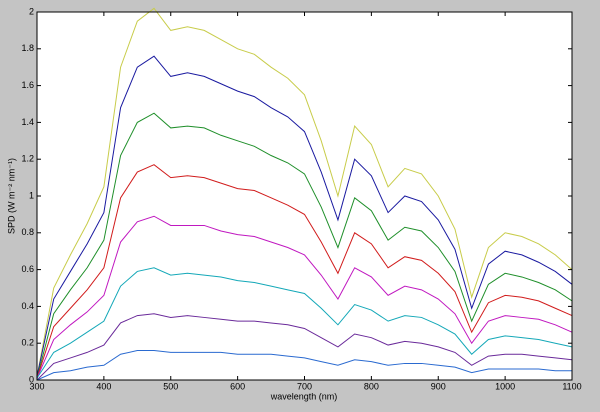 The height and width of the screenshot is (412, 600). Describe the element at coordinates (36, 386) in the screenshot. I see `x-tick-label: 300` at that location.